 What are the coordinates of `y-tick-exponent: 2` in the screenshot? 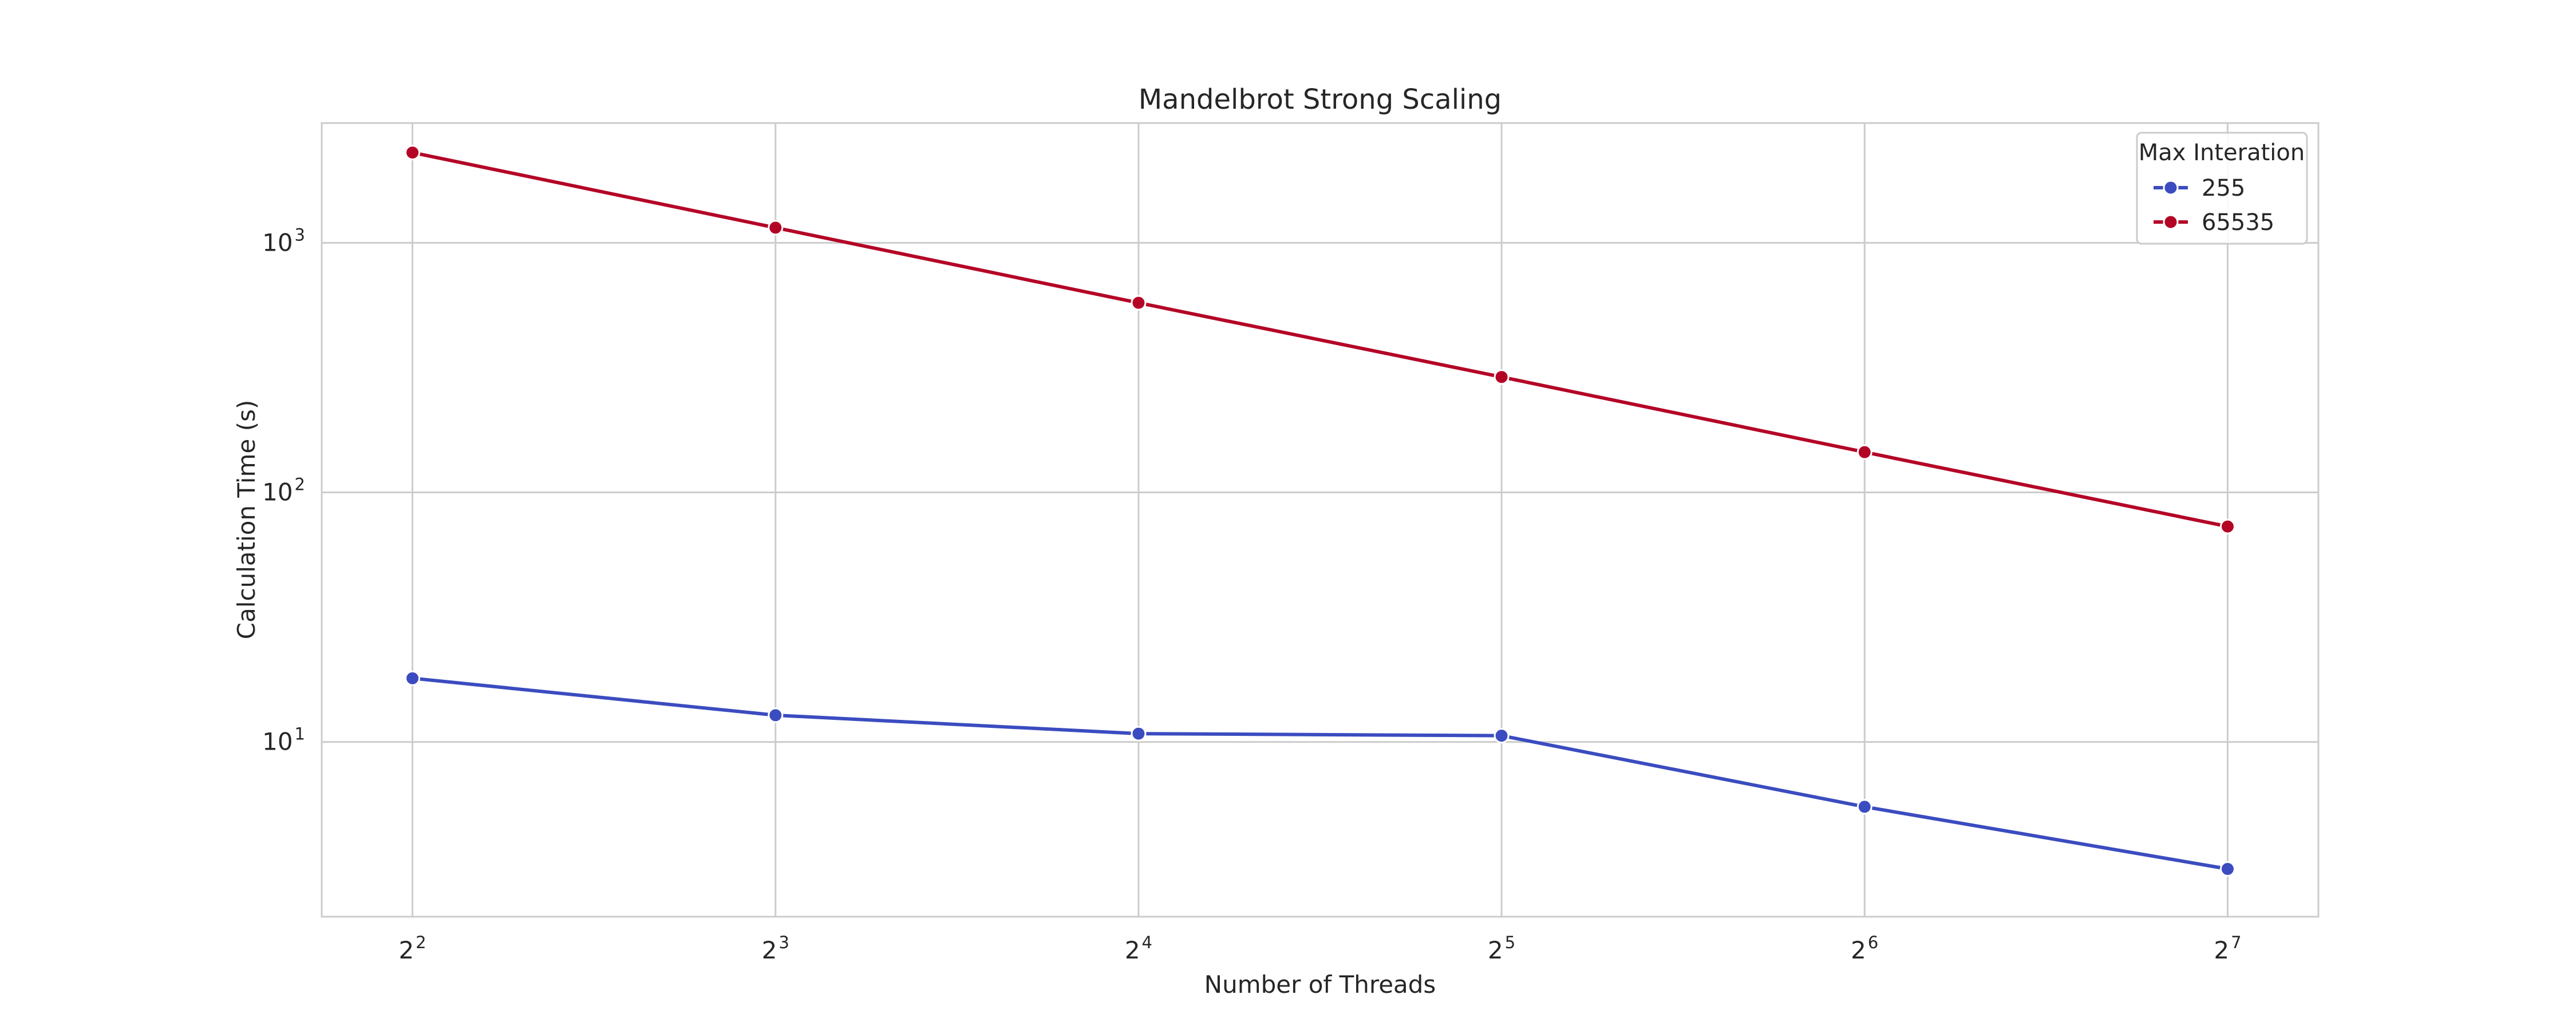 It's located at (300, 484).